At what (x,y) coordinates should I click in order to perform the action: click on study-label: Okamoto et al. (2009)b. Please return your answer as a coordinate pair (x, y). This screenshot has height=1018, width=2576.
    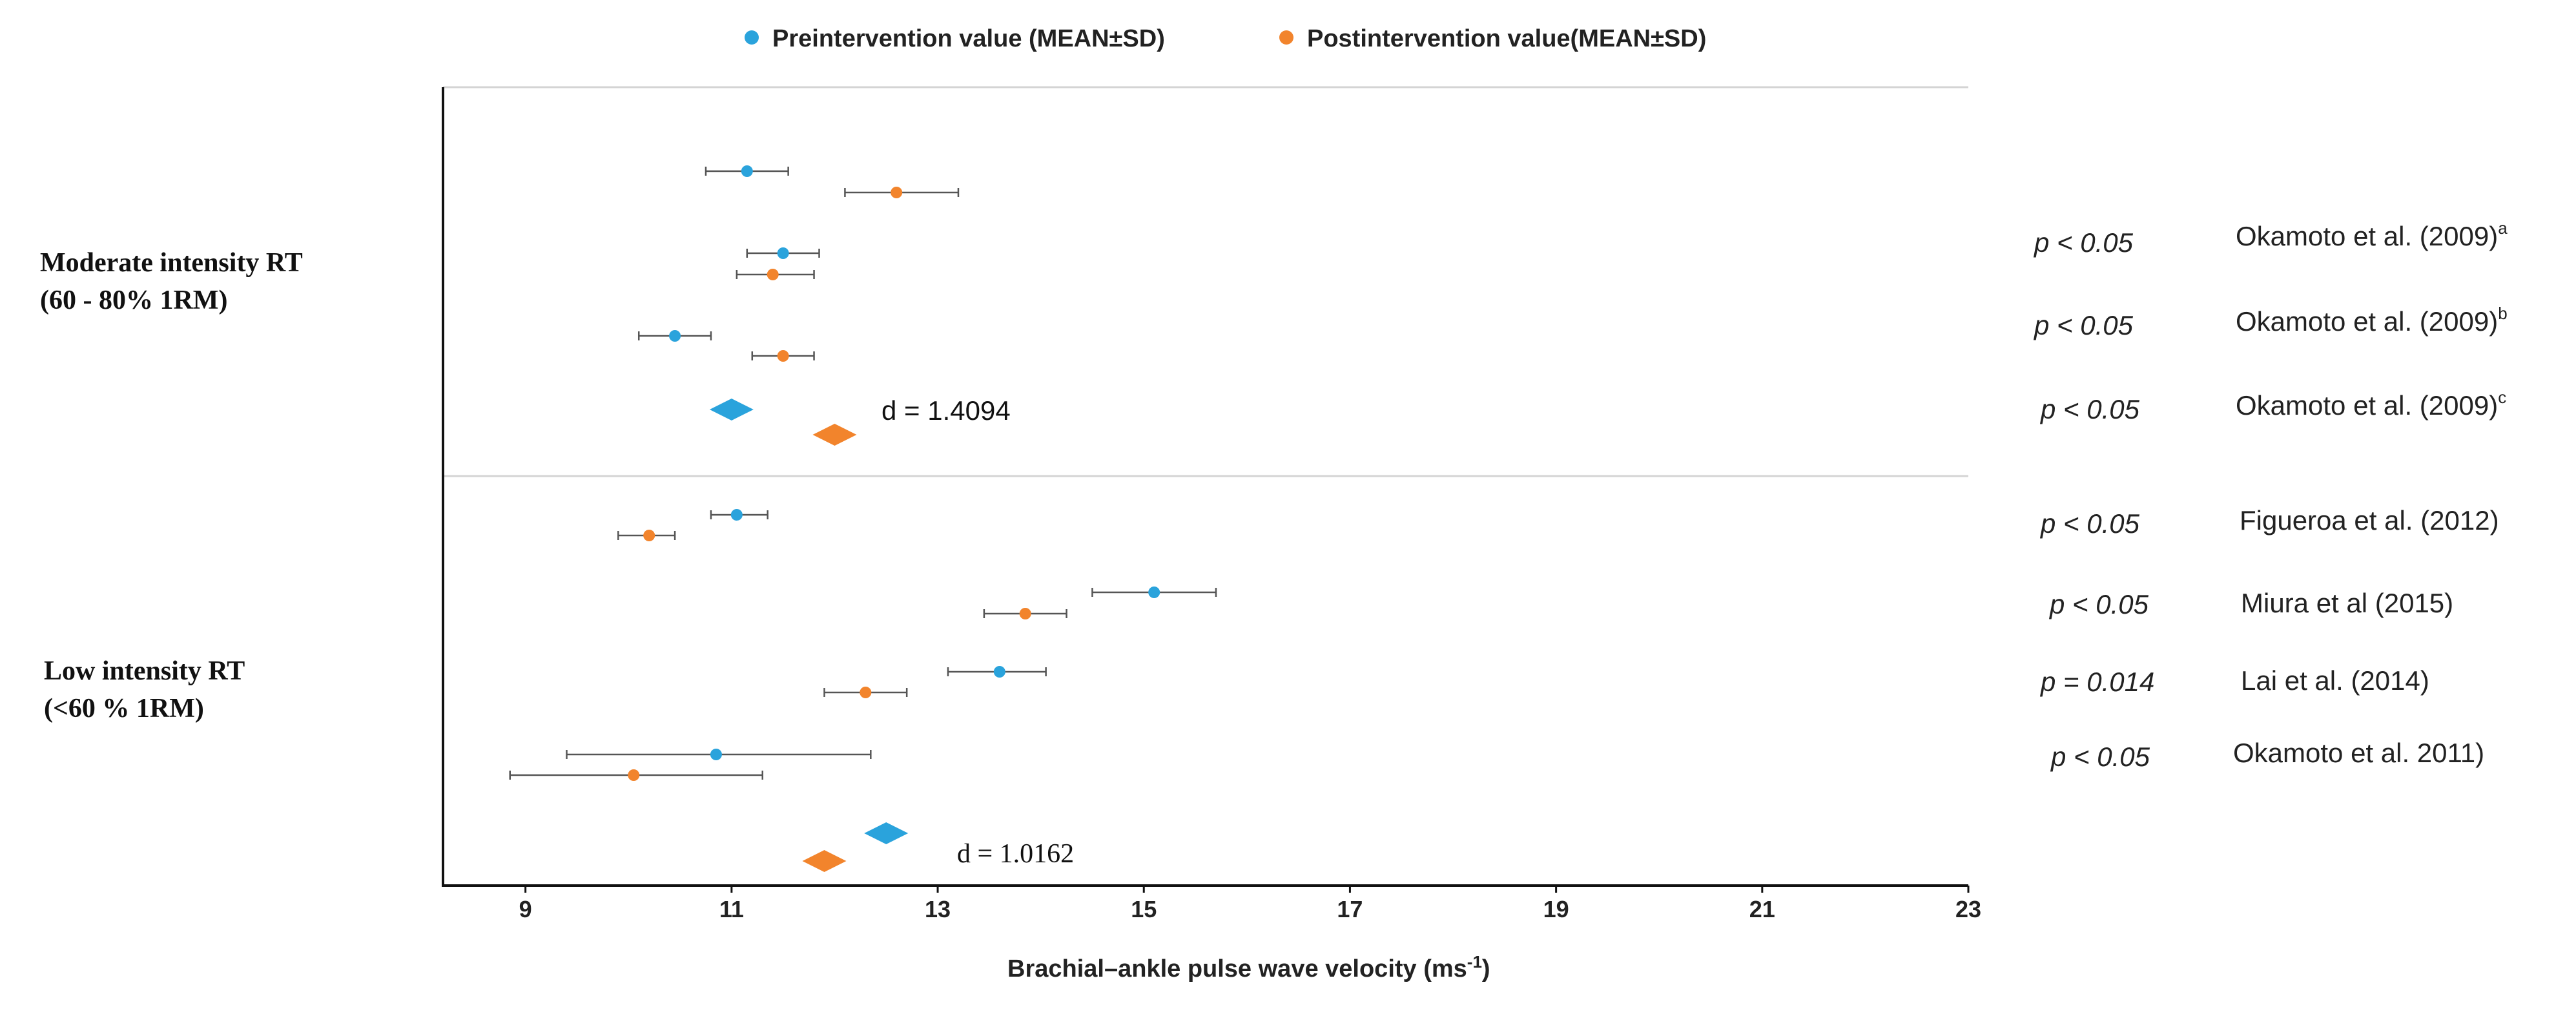
    Looking at the image, I should click on (2372, 320).